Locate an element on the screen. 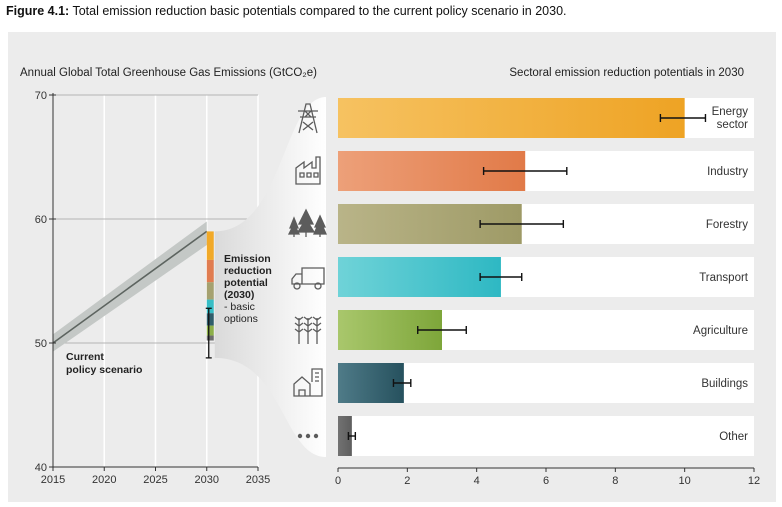  trees-icon is located at coordinates (307, 222).